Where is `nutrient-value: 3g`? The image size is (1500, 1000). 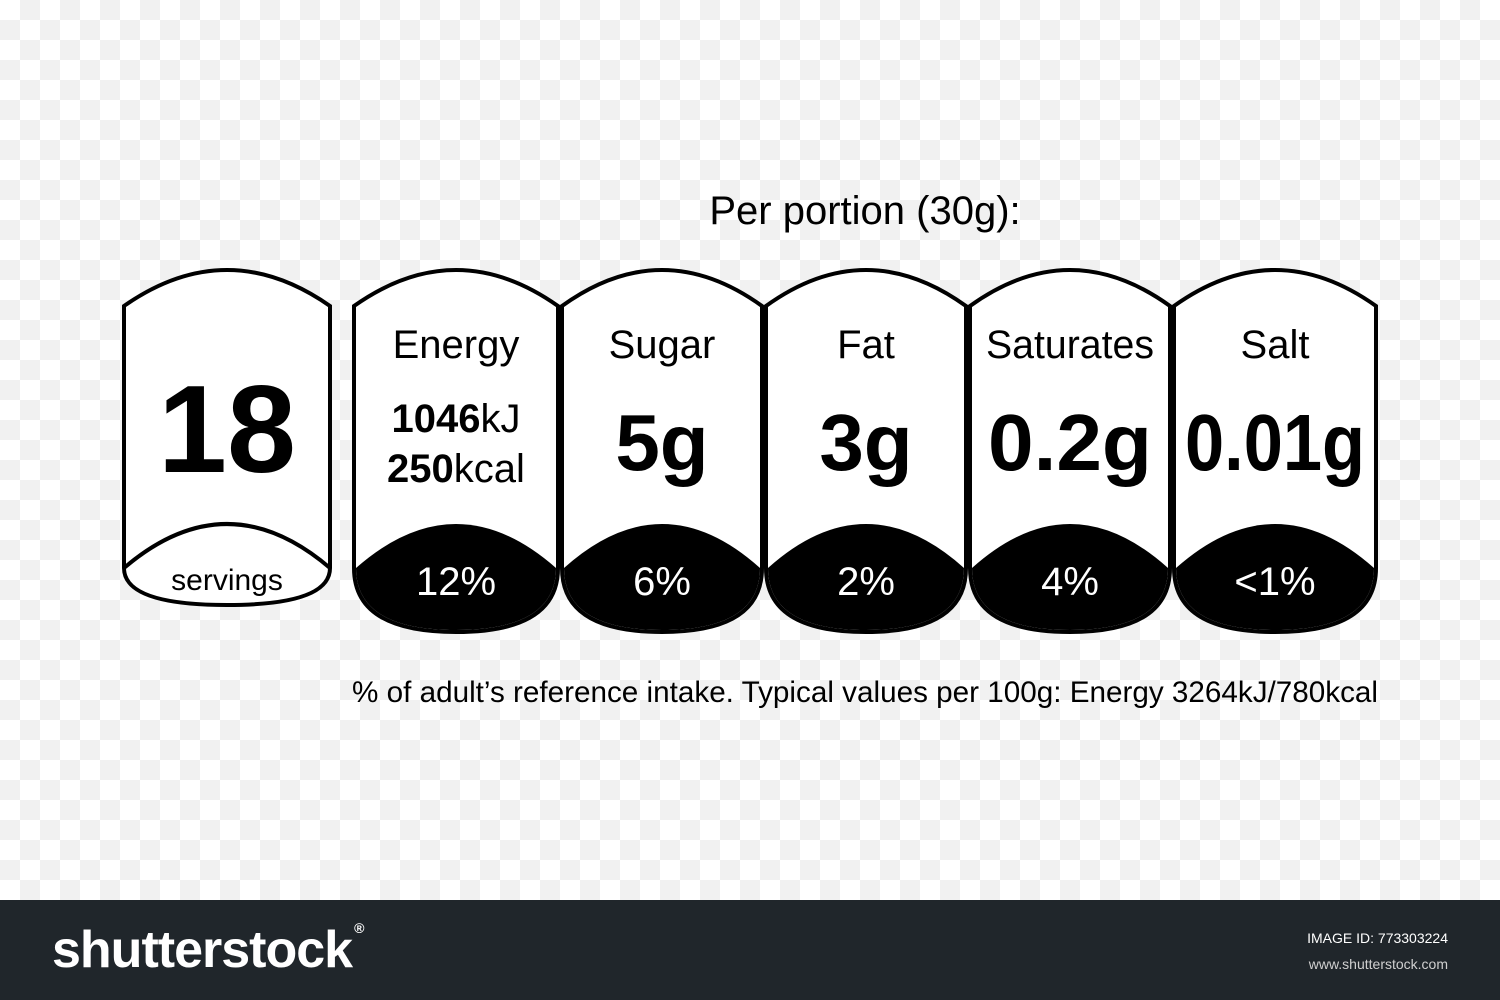 nutrient-value: 3g is located at coordinates (865, 442).